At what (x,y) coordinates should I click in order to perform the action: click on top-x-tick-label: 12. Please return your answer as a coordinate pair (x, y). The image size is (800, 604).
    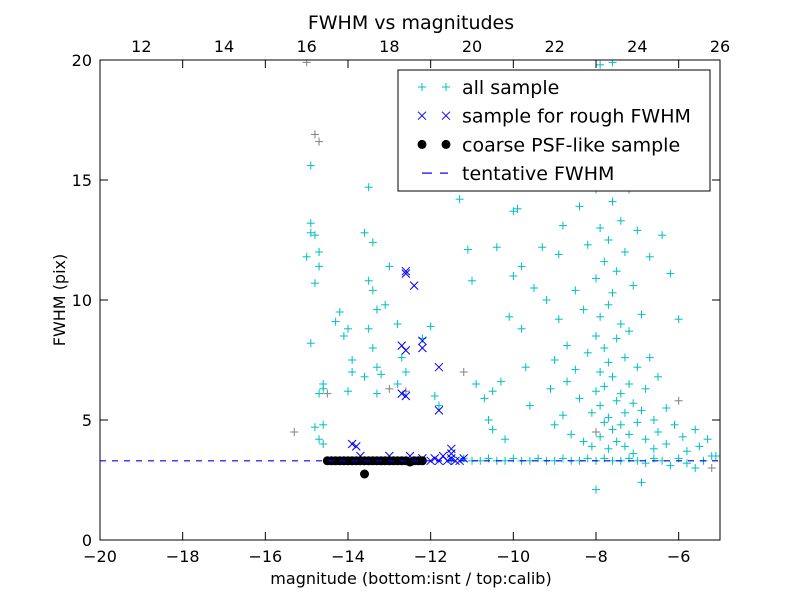
    Looking at the image, I should click on (141, 46).